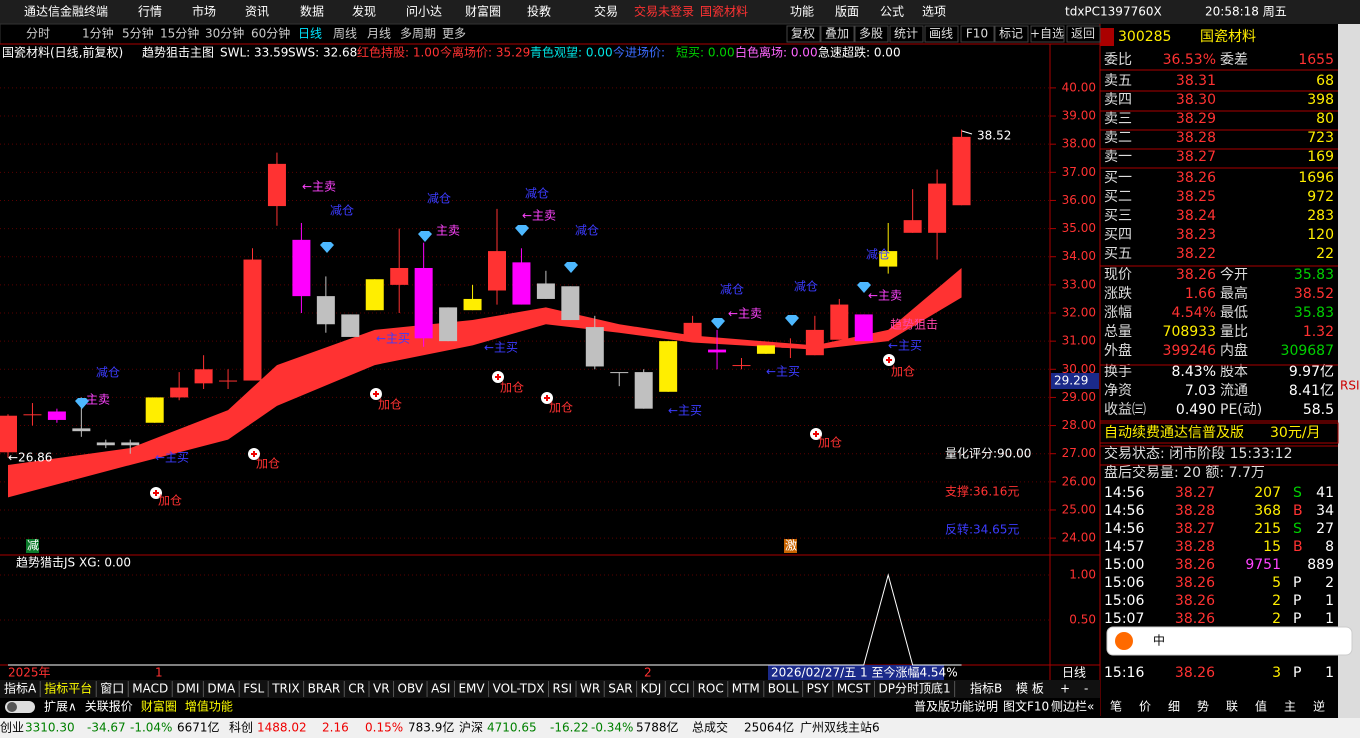  Describe the element at coordinates (411, 689) in the screenshot. I see `indicator-tab: OBV` at that location.